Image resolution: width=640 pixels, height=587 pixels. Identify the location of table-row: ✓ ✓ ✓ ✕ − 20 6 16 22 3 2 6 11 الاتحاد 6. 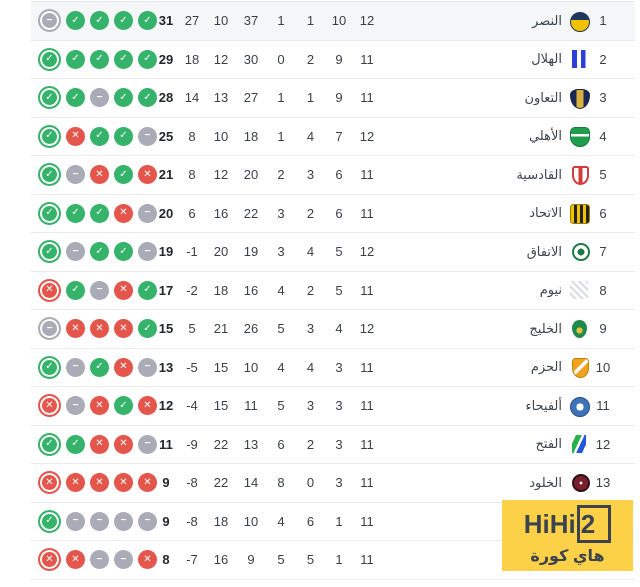
(333, 213).